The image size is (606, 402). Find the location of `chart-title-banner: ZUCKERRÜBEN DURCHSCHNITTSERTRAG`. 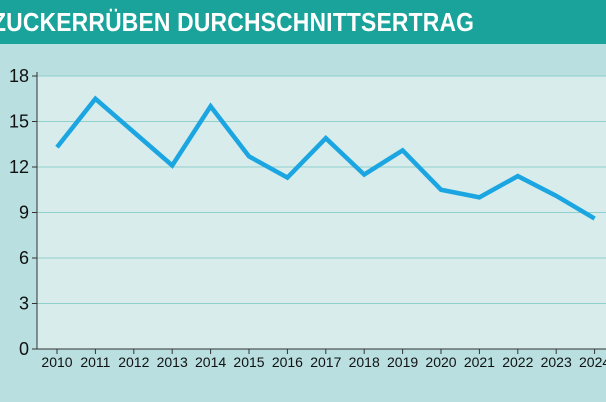

chart-title-banner: ZUCKERRÜBEN DURCHSCHNITTSERTRAG is located at coordinates (303, 22).